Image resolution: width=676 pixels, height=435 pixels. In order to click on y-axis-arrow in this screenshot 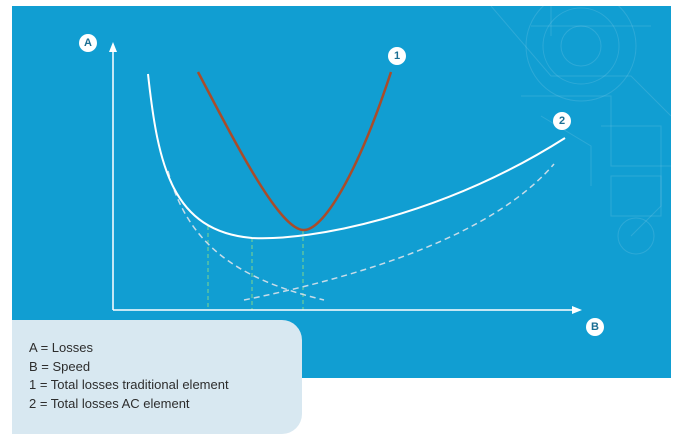, I will do `click(113, 47)`.